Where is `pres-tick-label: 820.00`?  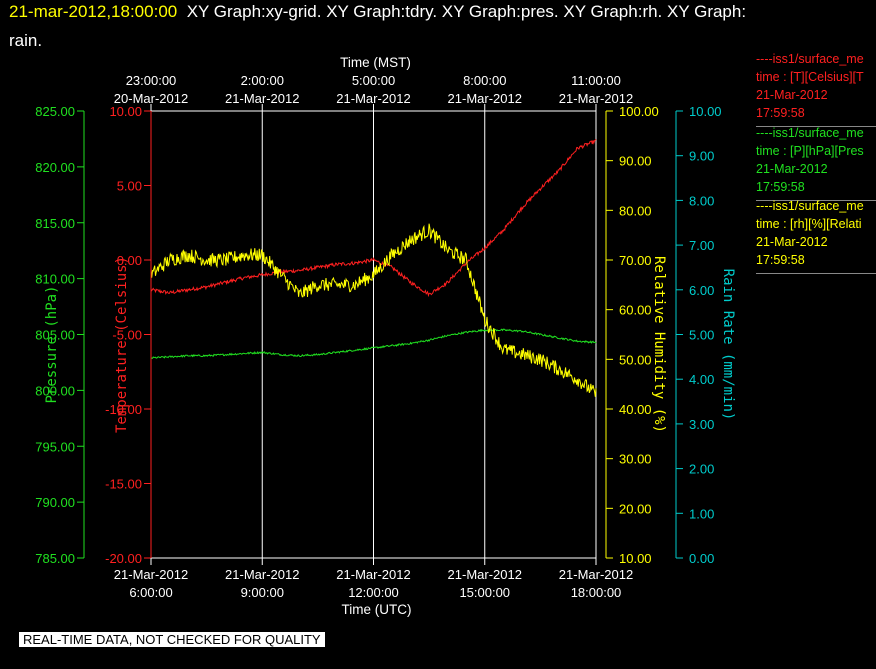
pres-tick-label: 820.00 is located at coordinates (55, 167).